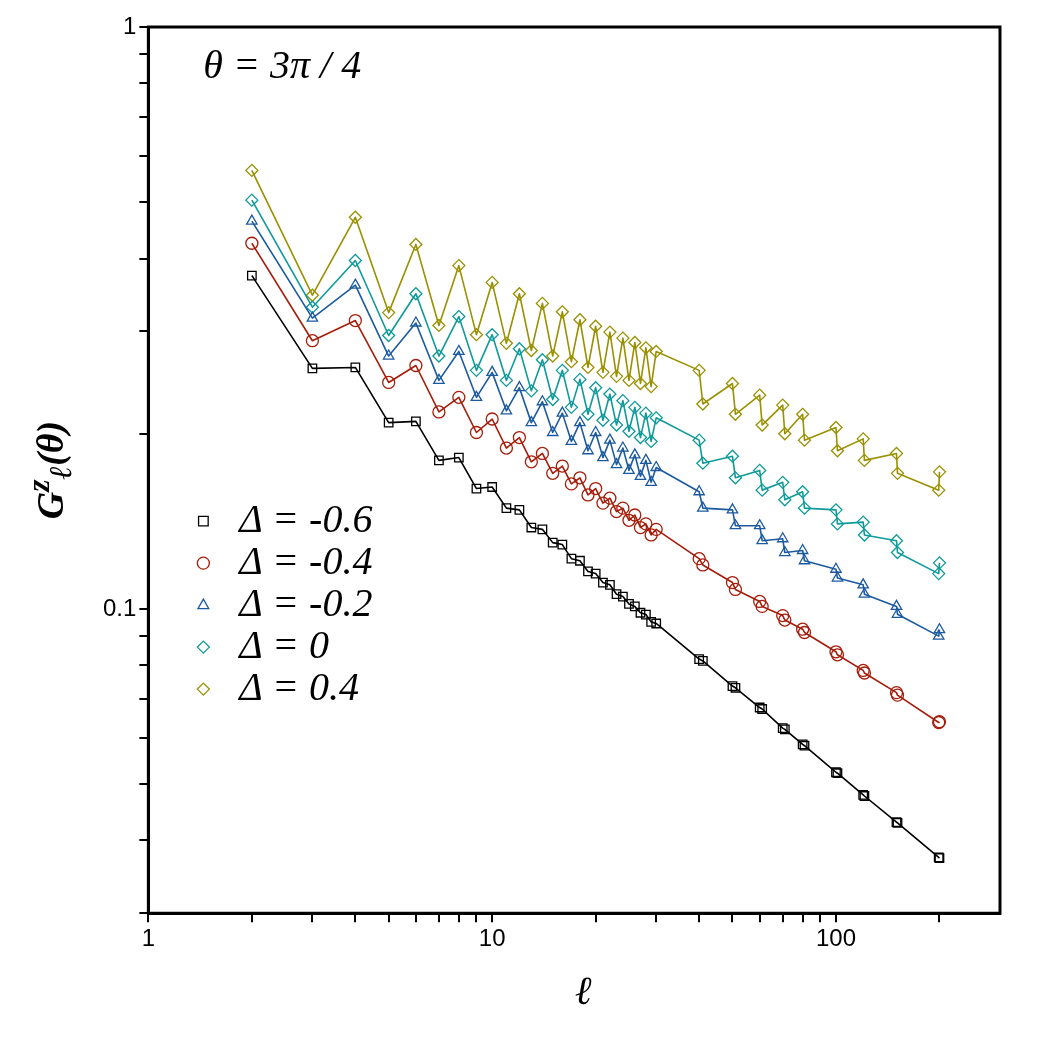  Describe the element at coordinates (583, 990) in the screenshot. I see `x-axis-title: ℓ` at that location.